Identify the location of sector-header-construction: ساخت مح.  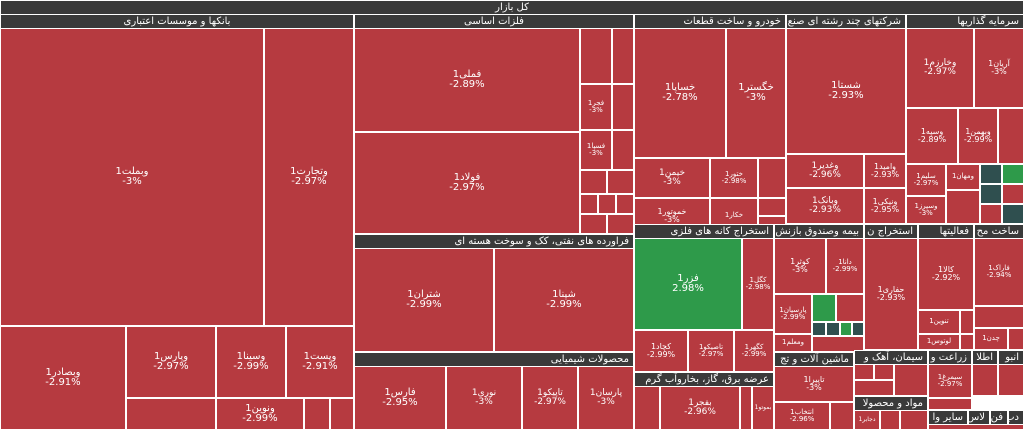
(999, 231).